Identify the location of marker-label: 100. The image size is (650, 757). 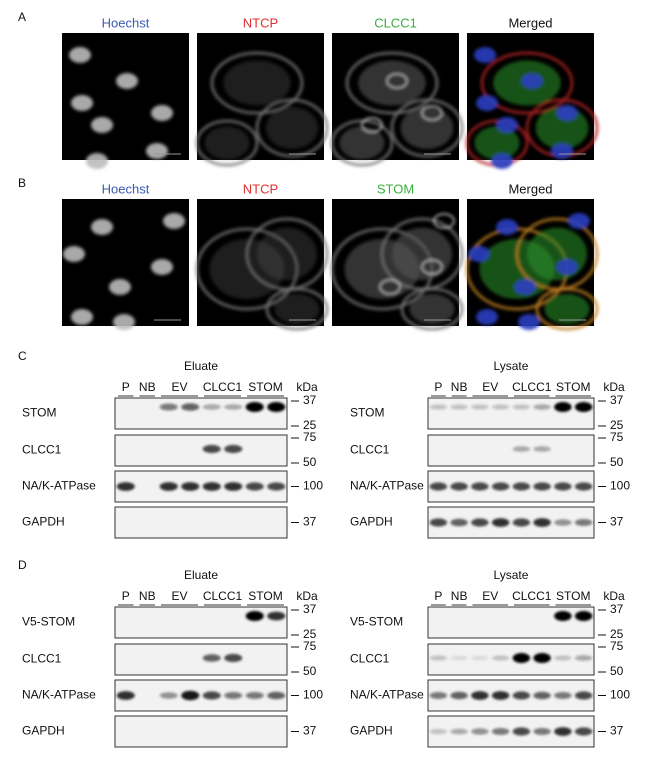
(313, 486).